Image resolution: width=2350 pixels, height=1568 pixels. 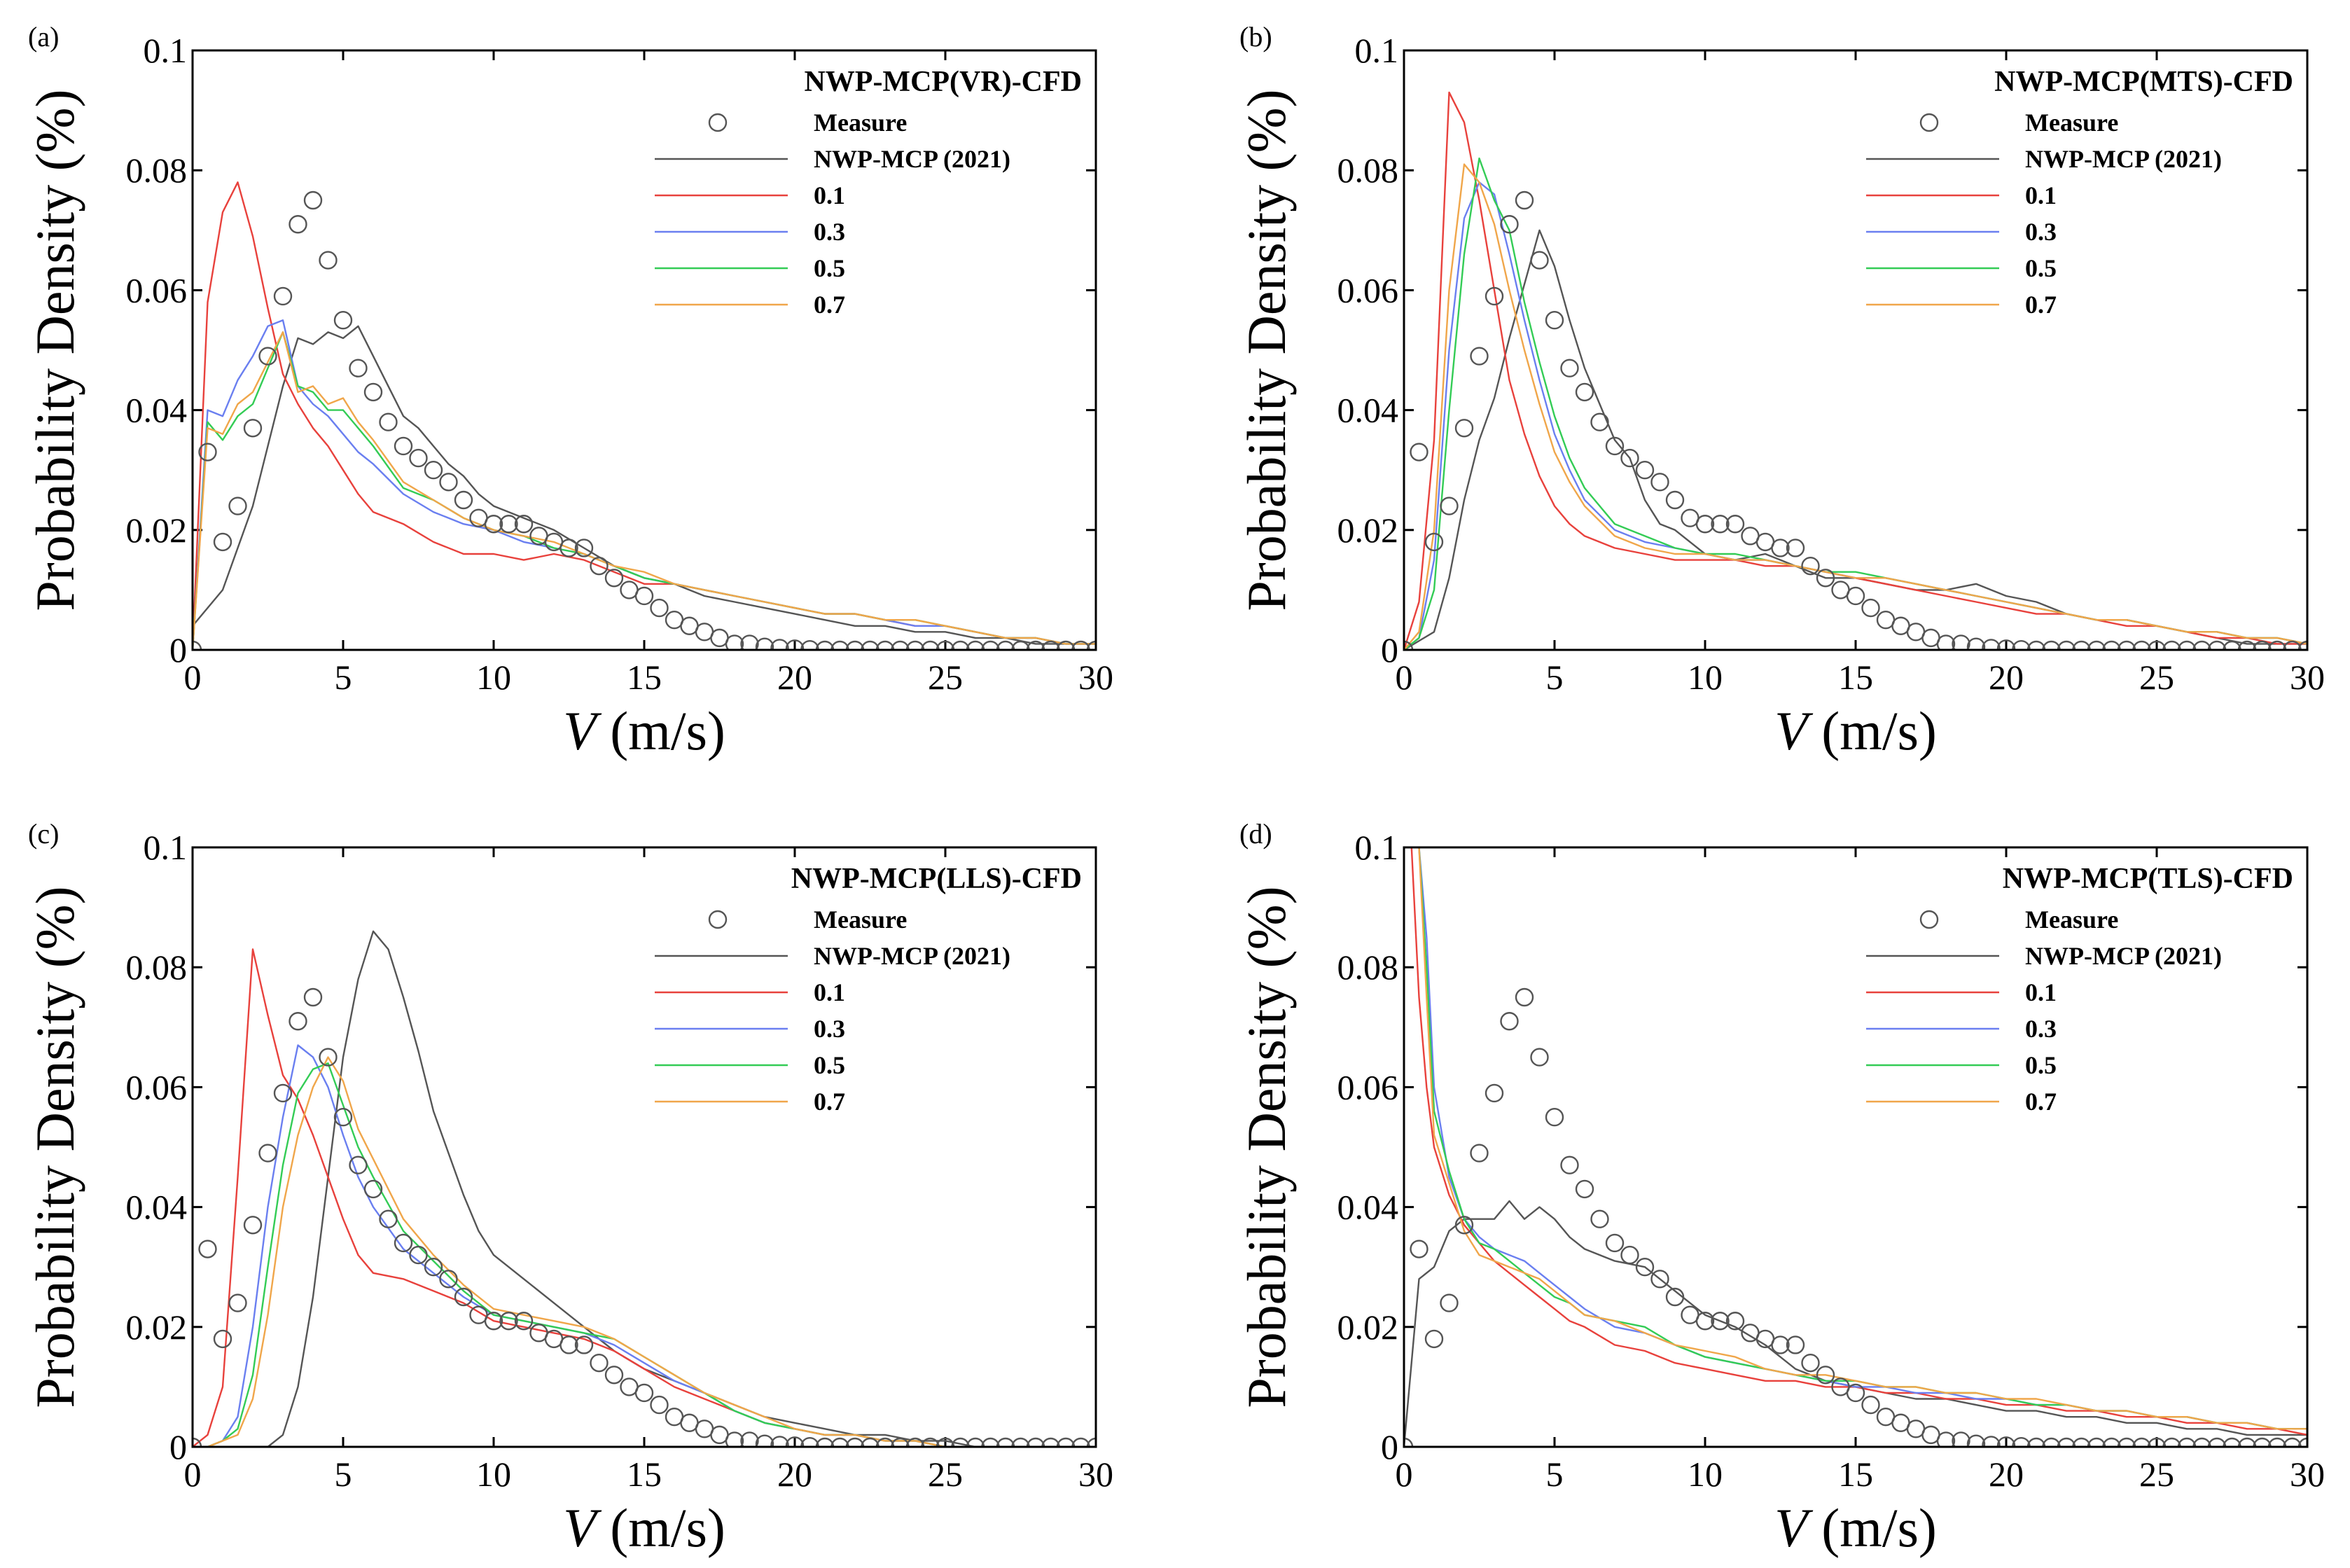 What do you see at coordinates (644, 730) in the screenshot?
I see `x-axis-label: V (m/s)` at bounding box center [644, 730].